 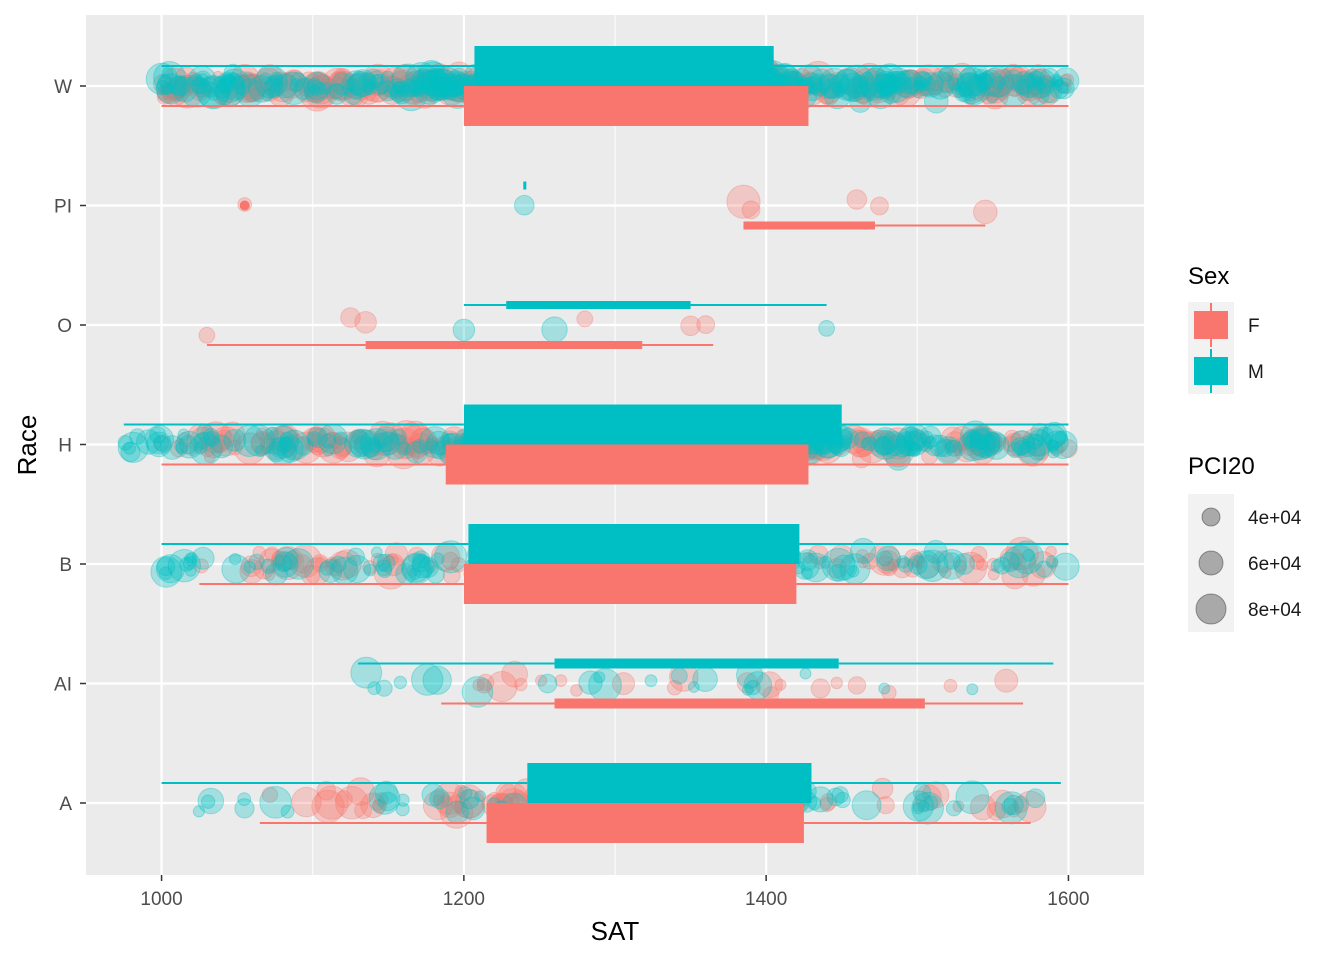 What do you see at coordinates (521, 684) in the screenshot?
I see `data-point-ai-f` at bounding box center [521, 684].